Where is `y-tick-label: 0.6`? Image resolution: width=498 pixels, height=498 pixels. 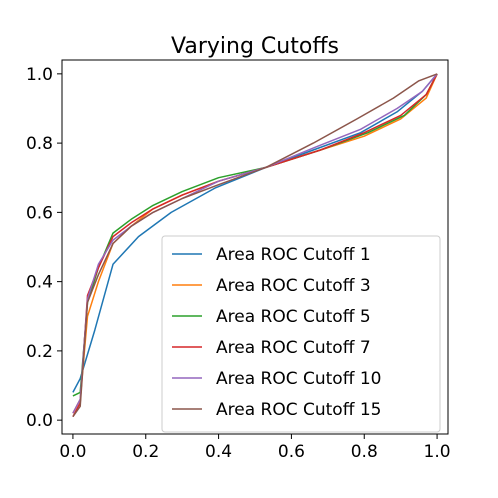 y-tick-label: 0.6 is located at coordinates (39, 213).